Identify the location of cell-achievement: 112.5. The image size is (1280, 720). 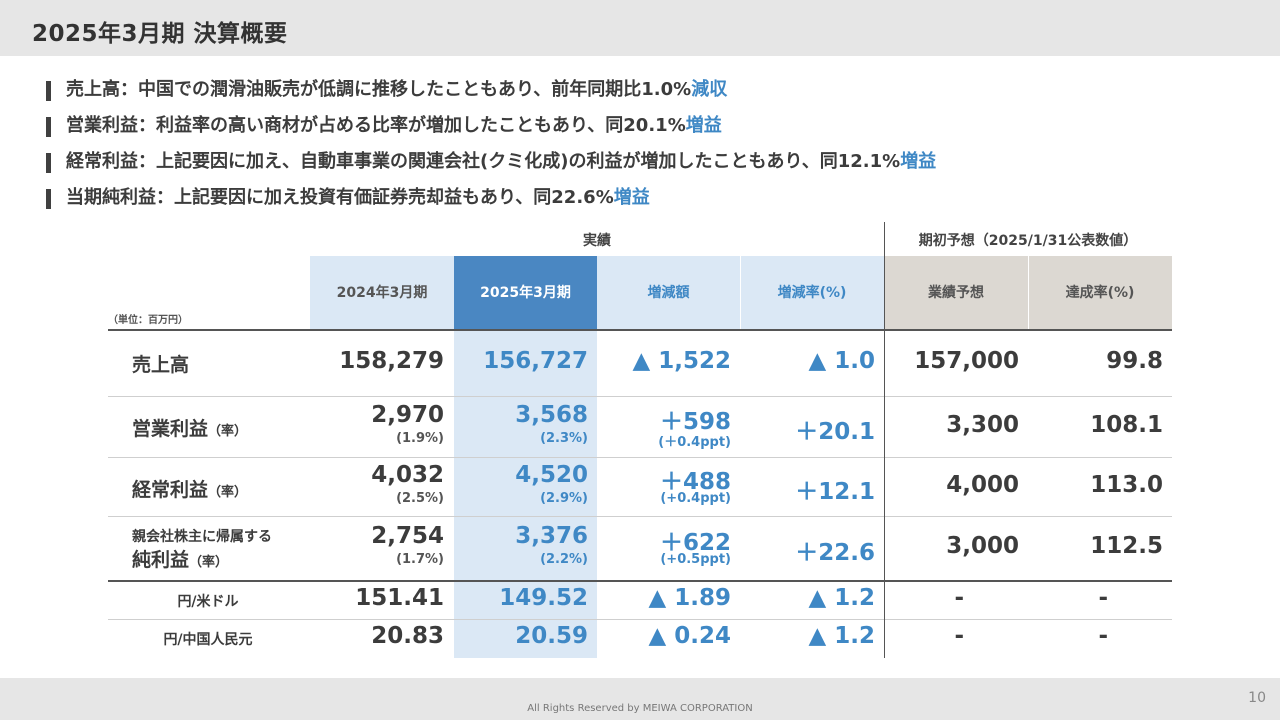
(1126, 546).